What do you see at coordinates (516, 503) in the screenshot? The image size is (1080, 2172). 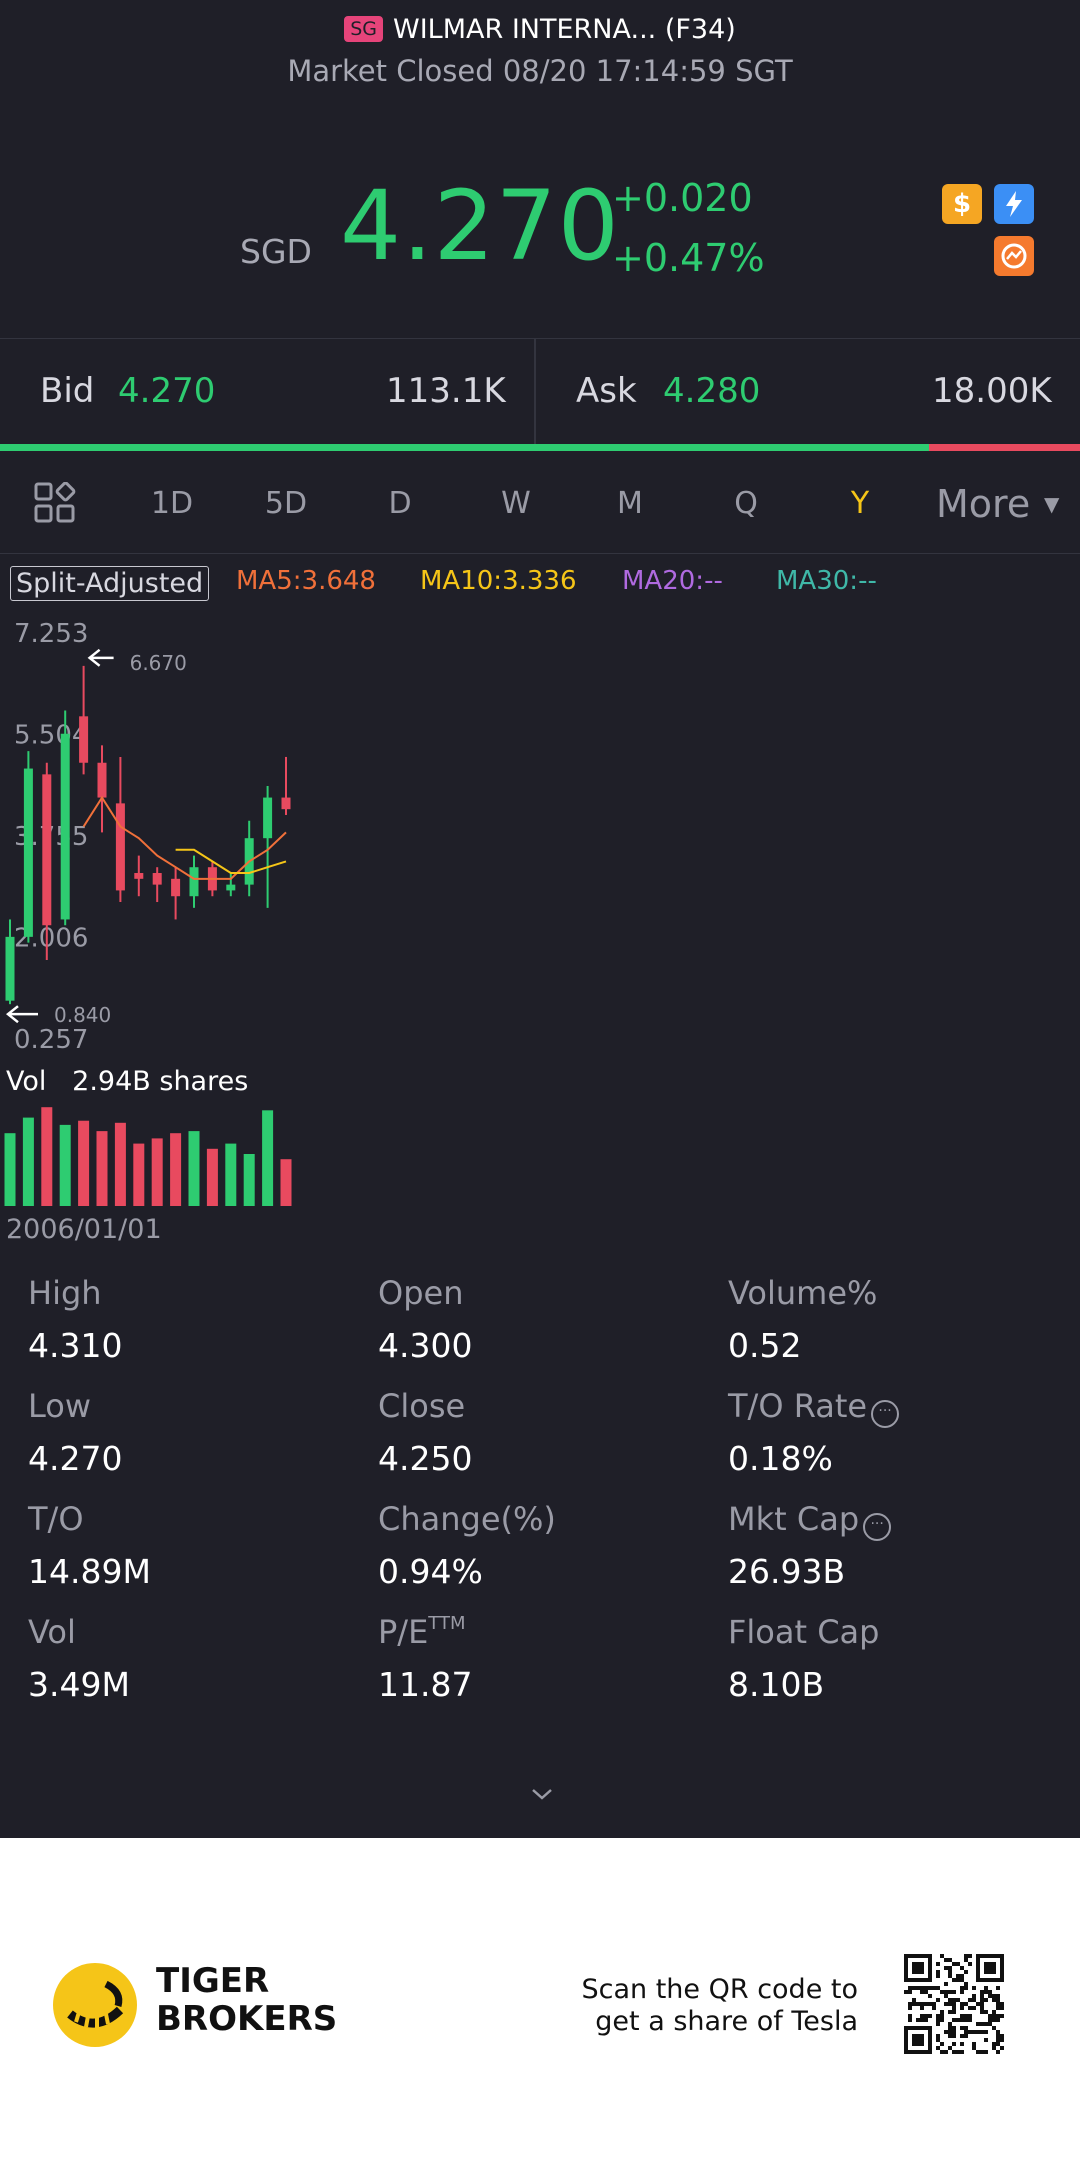 I see `tab-w: W` at bounding box center [516, 503].